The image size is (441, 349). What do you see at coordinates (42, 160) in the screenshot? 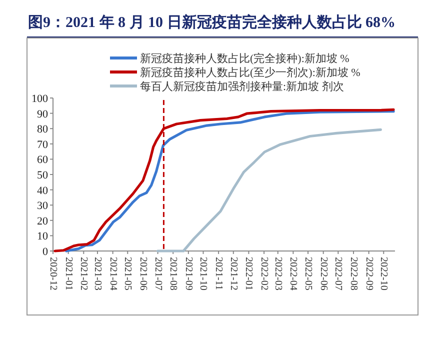
I see `y-tick-label: 60` at bounding box center [42, 160].